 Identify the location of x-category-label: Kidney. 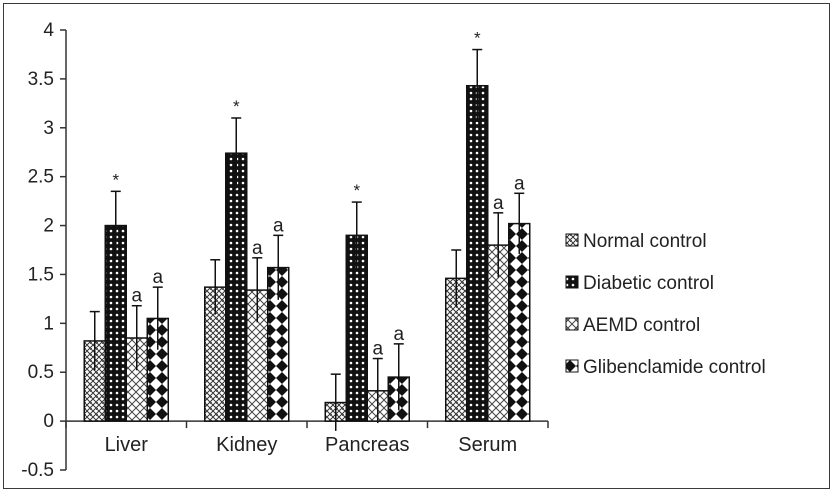
(246, 445).